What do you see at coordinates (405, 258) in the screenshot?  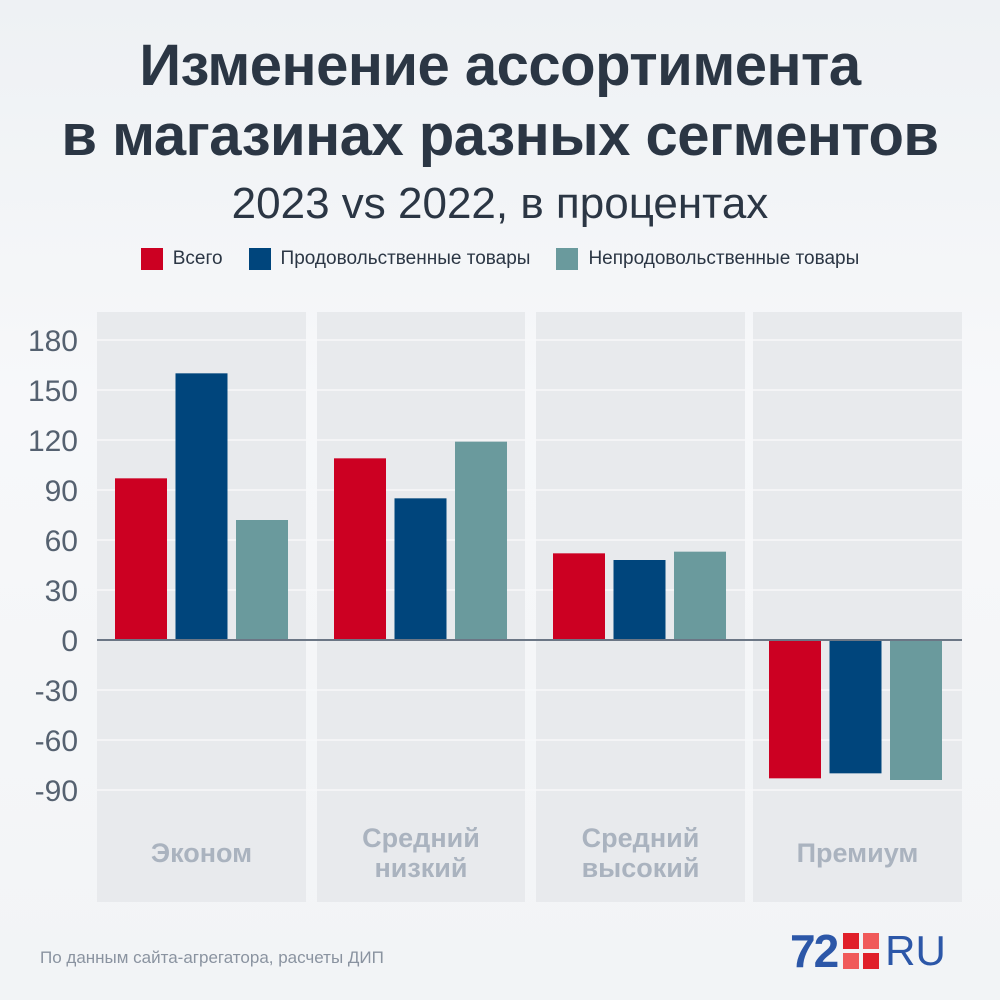 I see `legend-label-food: Продовольственные товары` at bounding box center [405, 258].